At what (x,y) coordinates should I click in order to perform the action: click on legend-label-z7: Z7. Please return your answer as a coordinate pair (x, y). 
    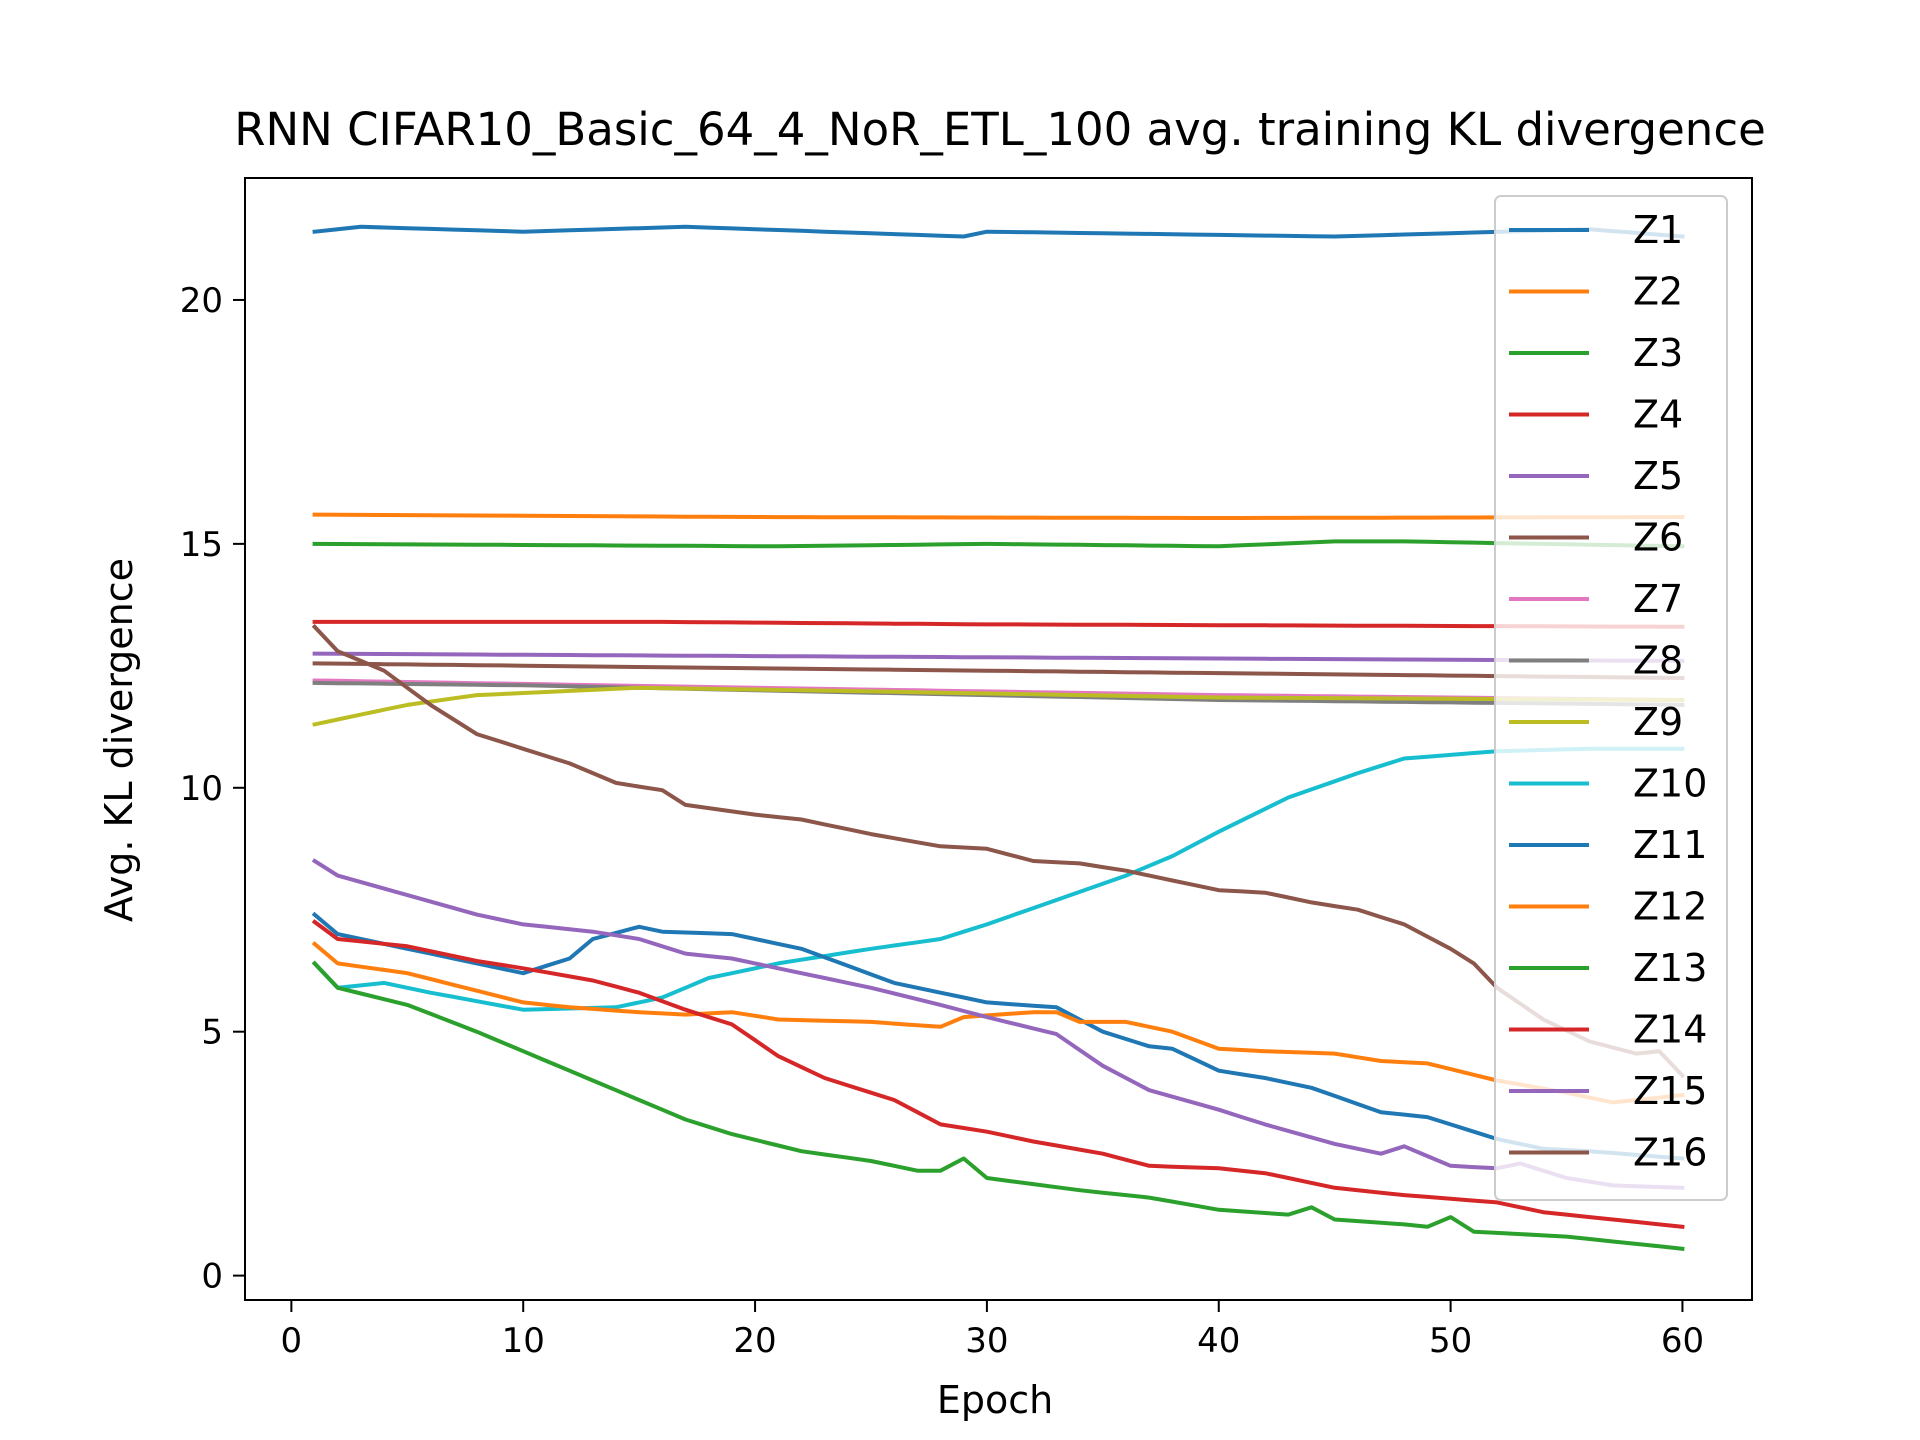
    Looking at the image, I should click on (1658, 599).